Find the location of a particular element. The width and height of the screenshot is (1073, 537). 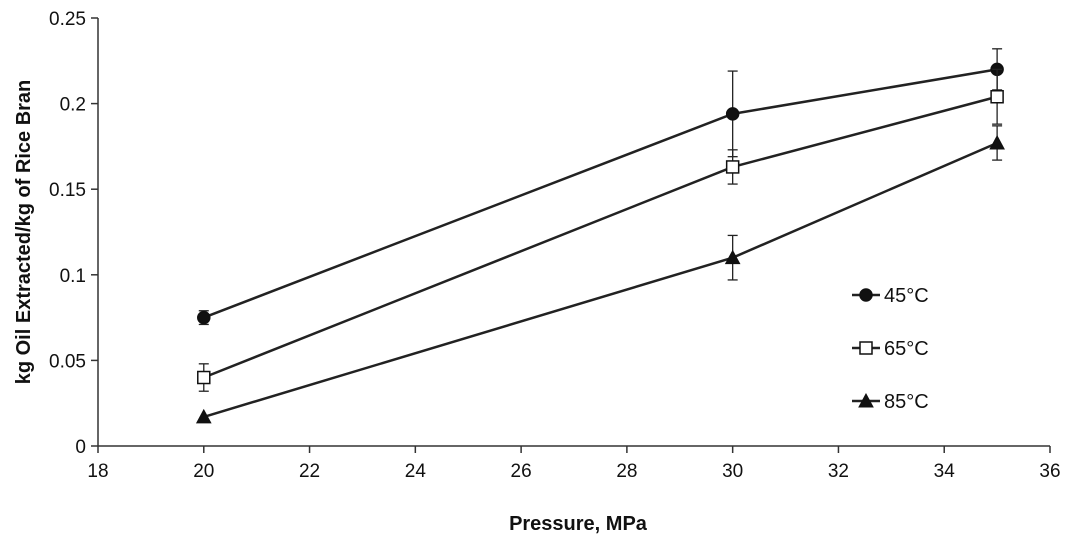

legend-label: 65°C is located at coordinates (906, 349).